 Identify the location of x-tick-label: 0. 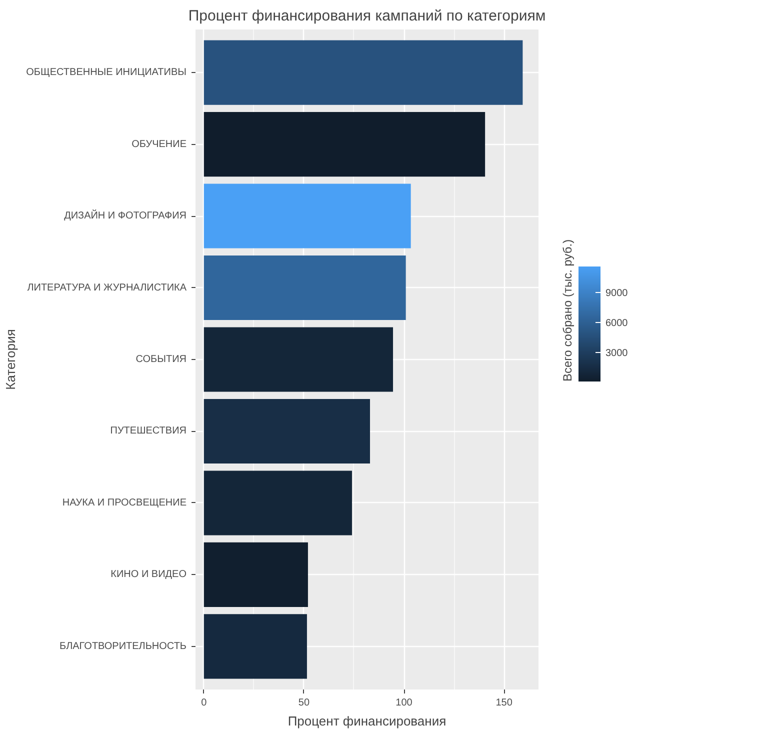
(204, 703).